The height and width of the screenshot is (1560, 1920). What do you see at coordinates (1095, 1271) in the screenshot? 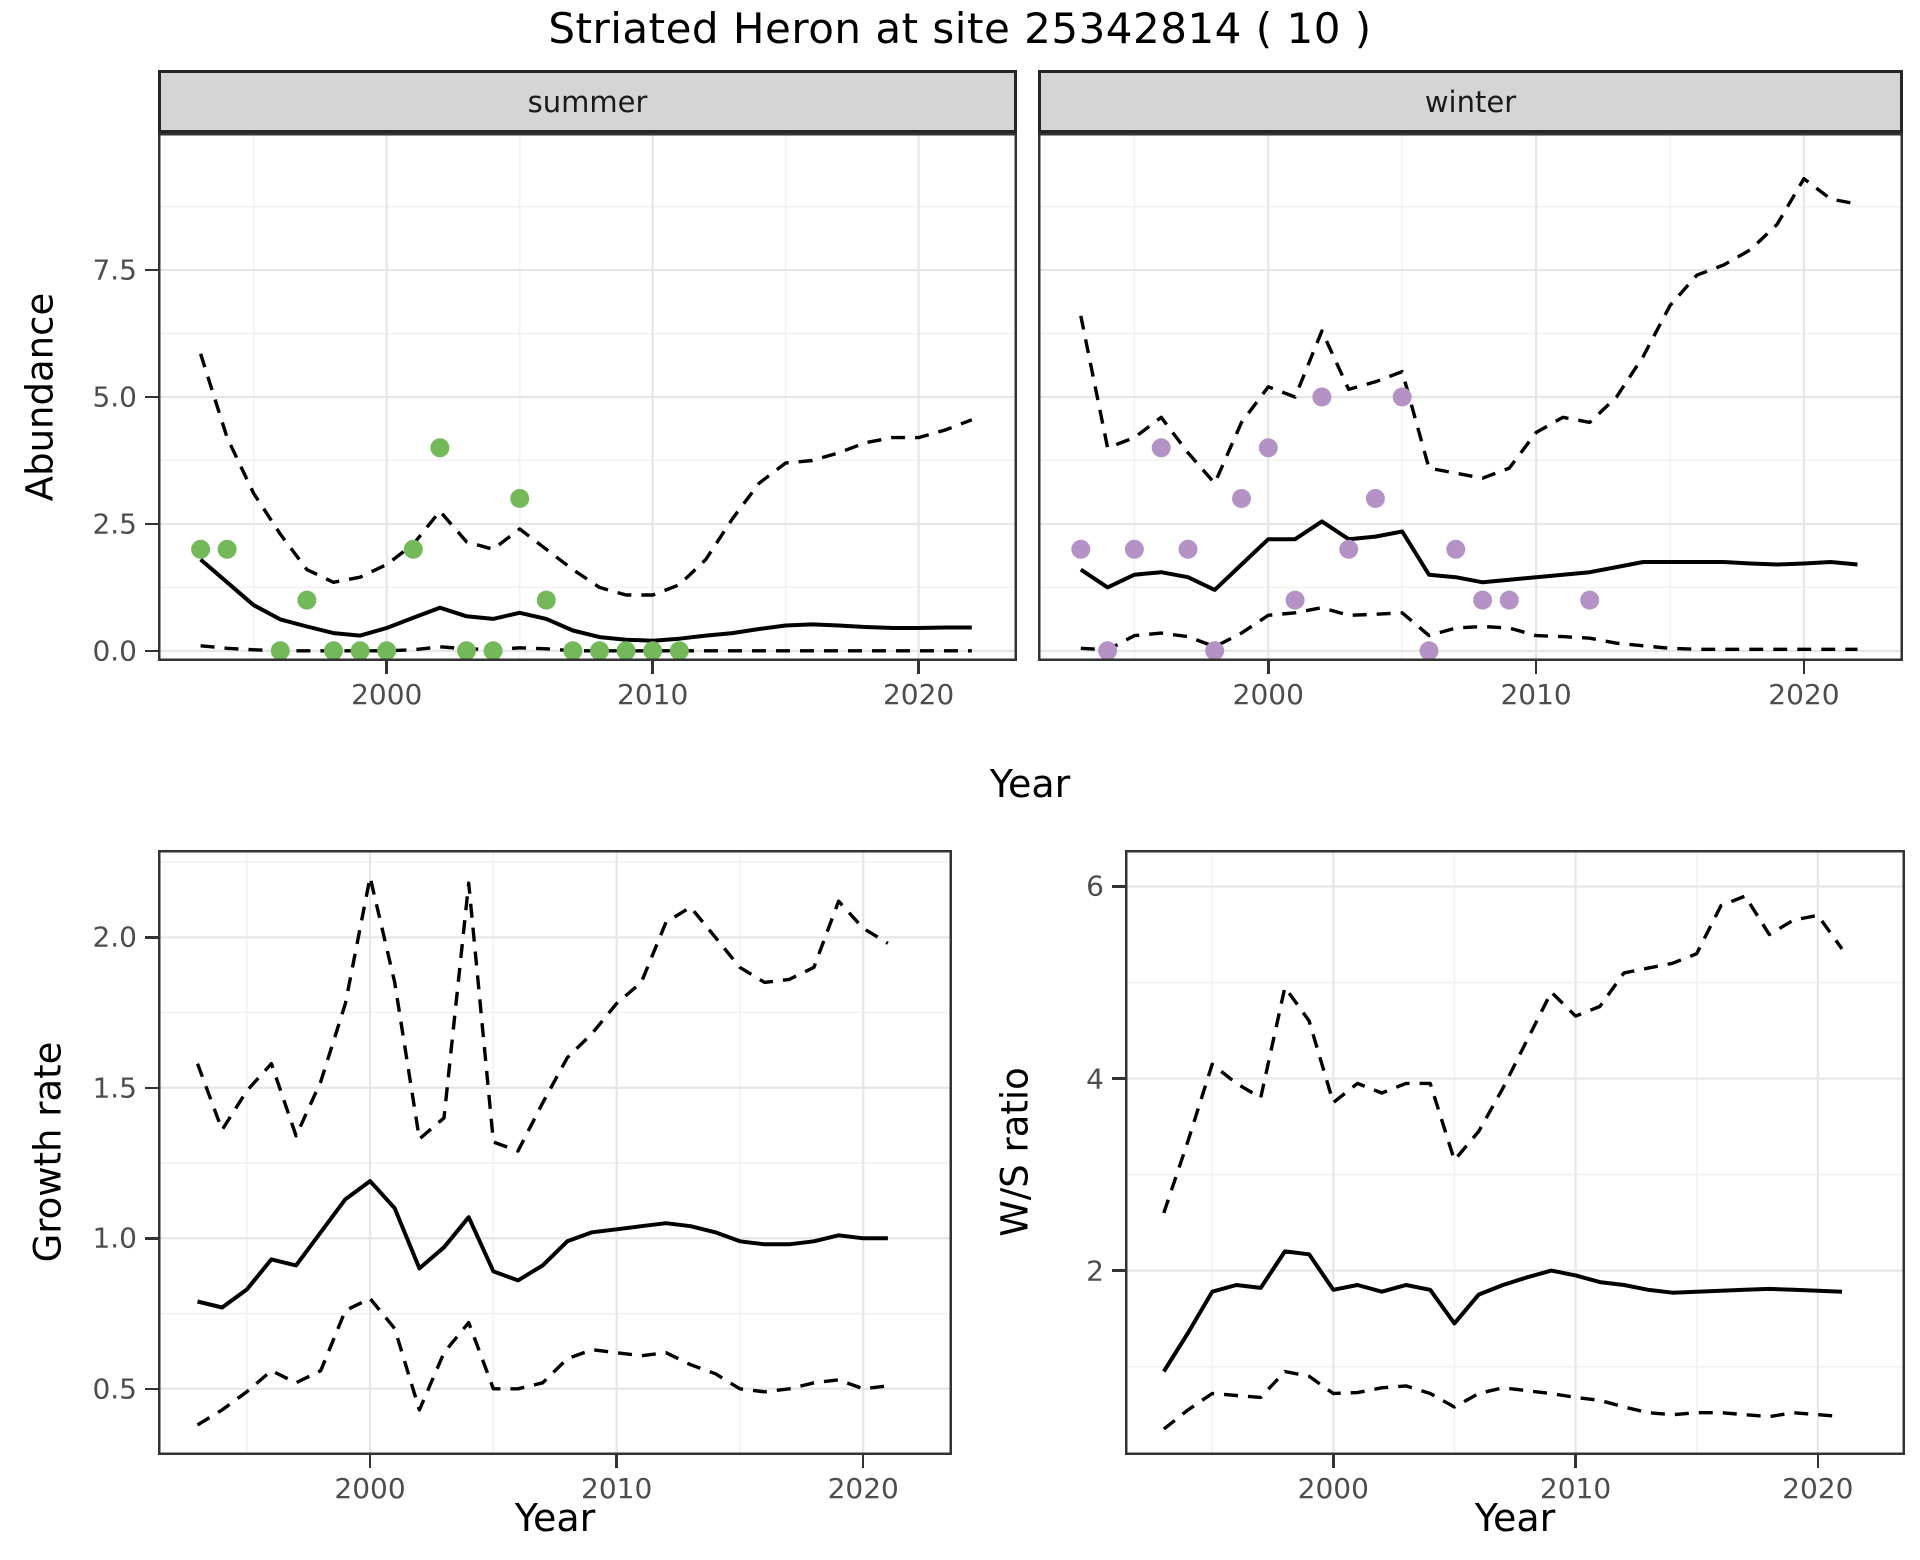
I see `y-tick-label: 2` at bounding box center [1095, 1271].